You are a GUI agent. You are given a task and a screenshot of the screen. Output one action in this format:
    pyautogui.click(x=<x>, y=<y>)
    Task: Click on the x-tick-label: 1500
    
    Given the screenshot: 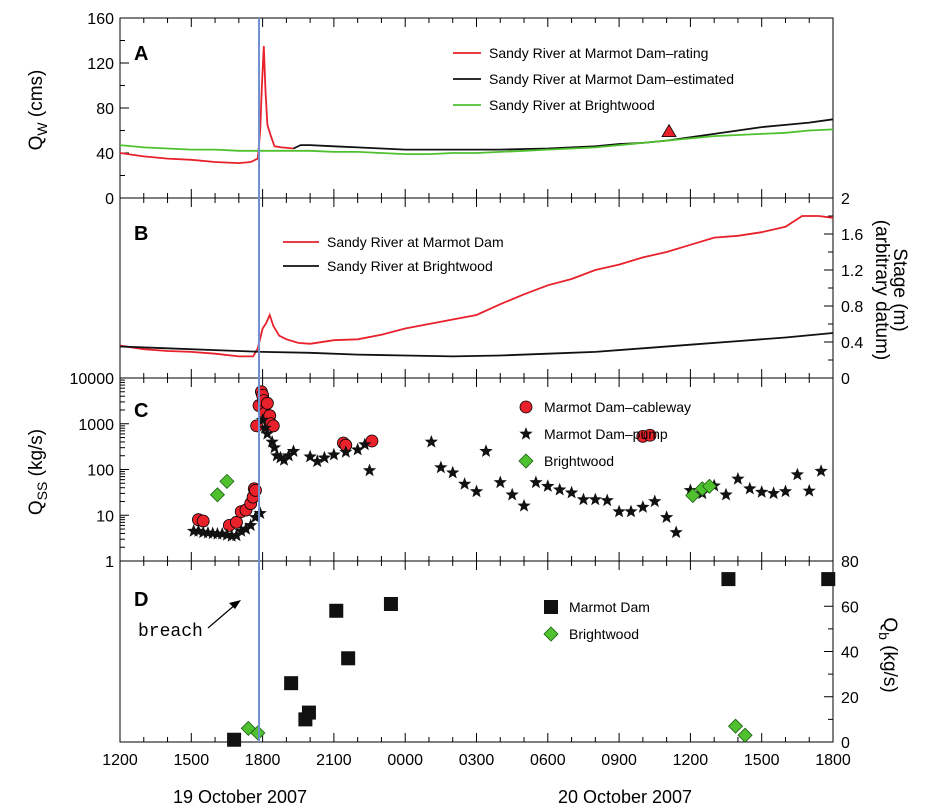 What is the action you would take?
    pyautogui.click(x=762, y=760)
    